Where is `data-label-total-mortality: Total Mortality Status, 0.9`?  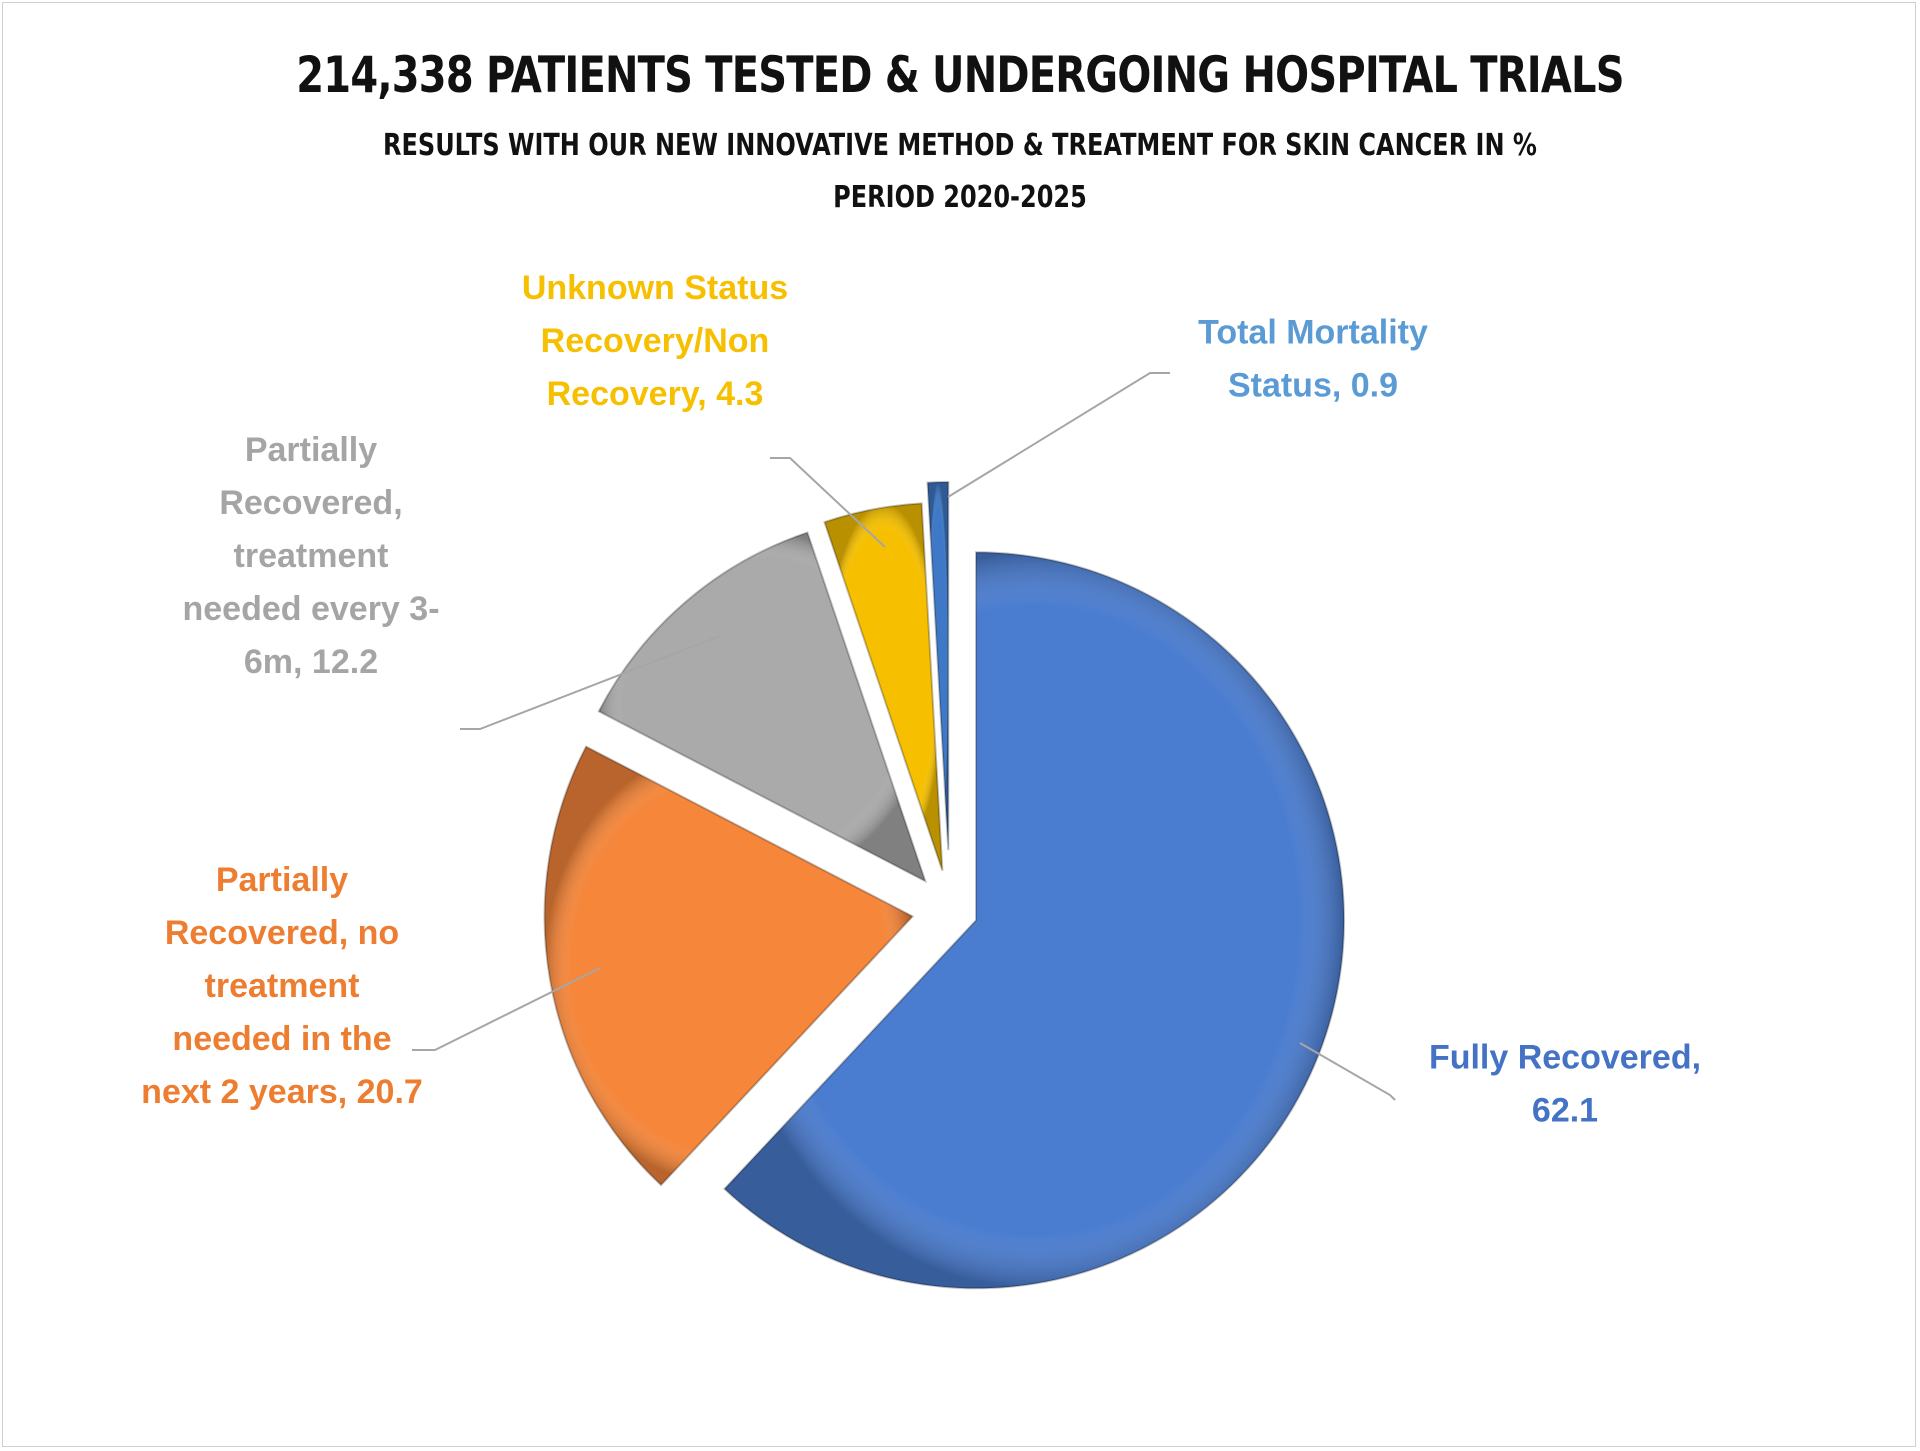
data-label-total-mortality: Total Mortality Status, 0.9 is located at coordinates (1313, 359).